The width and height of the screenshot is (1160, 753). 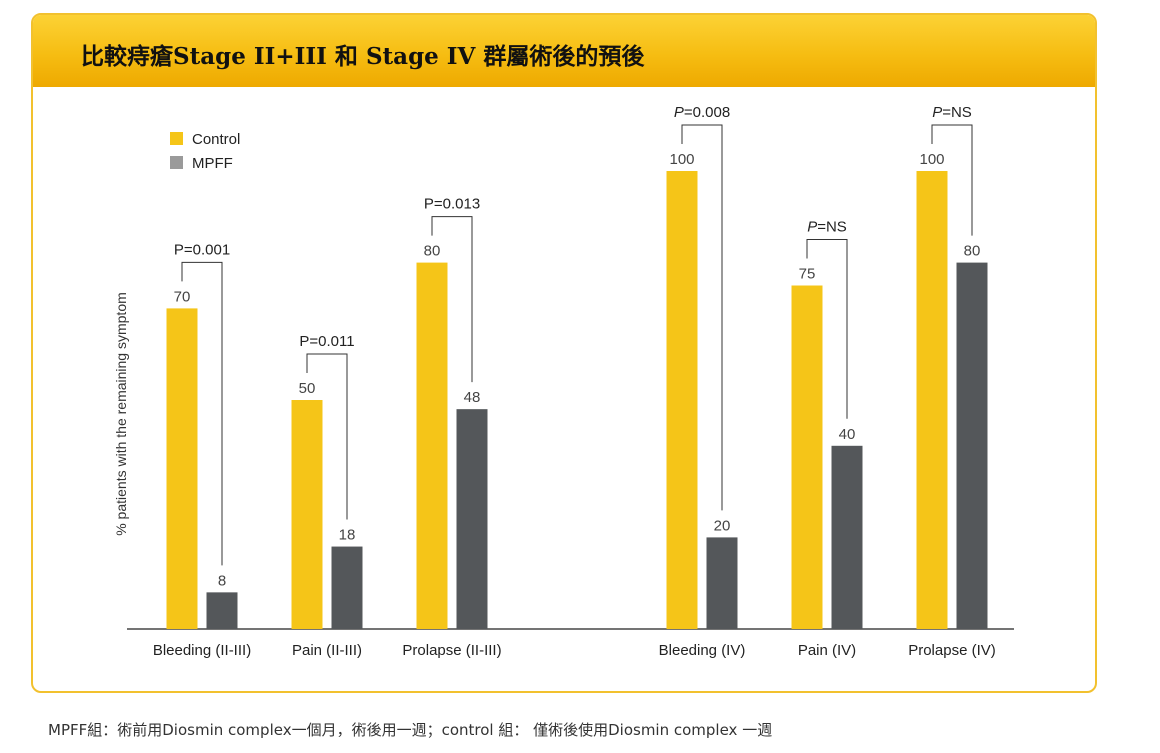 What do you see at coordinates (807, 274) in the screenshot?
I see `data-label-control: 75` at bounding box center [807, 274].